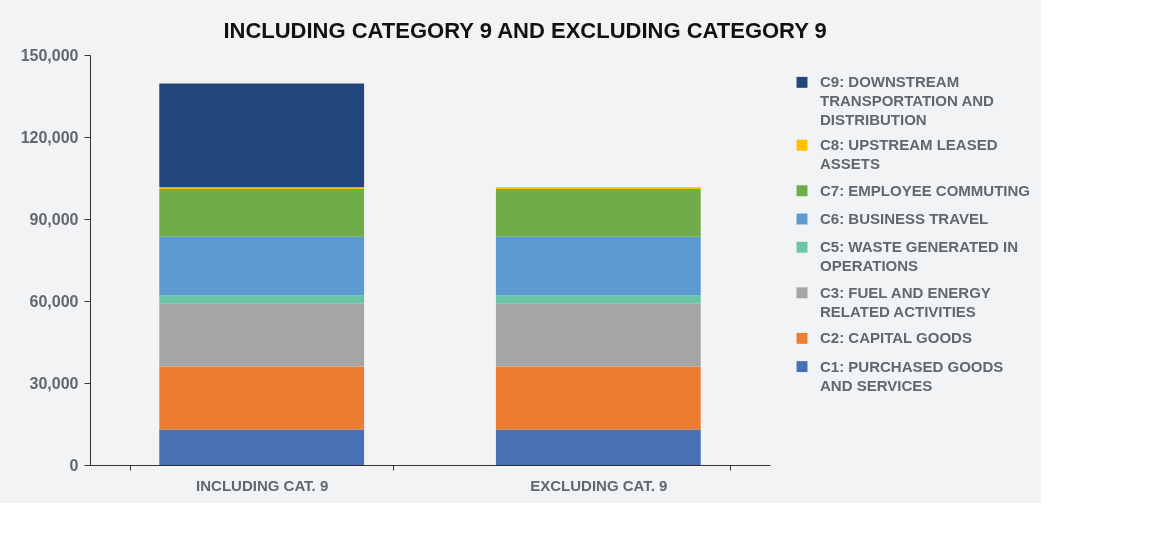 The height and width of the screenshot is (544, 1152). What do you see at coordinates (525, 30) in the screenshot?
I see `chart-title: INCLUDING CATEGORY 9 AND EXCLUDING CATEGORY 9` at bounding box center [525, 30].